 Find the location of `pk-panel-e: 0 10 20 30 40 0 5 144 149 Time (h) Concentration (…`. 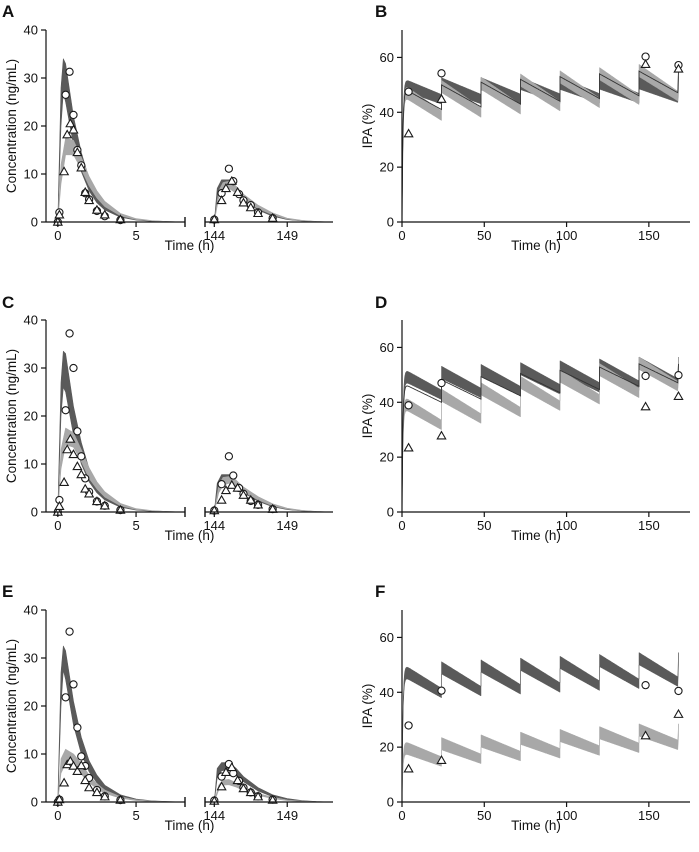

pk-panel-e: 0 10 20 30 40 0 5 144 149 Time (h) Concentration (… is located at coordinates (167, 707).